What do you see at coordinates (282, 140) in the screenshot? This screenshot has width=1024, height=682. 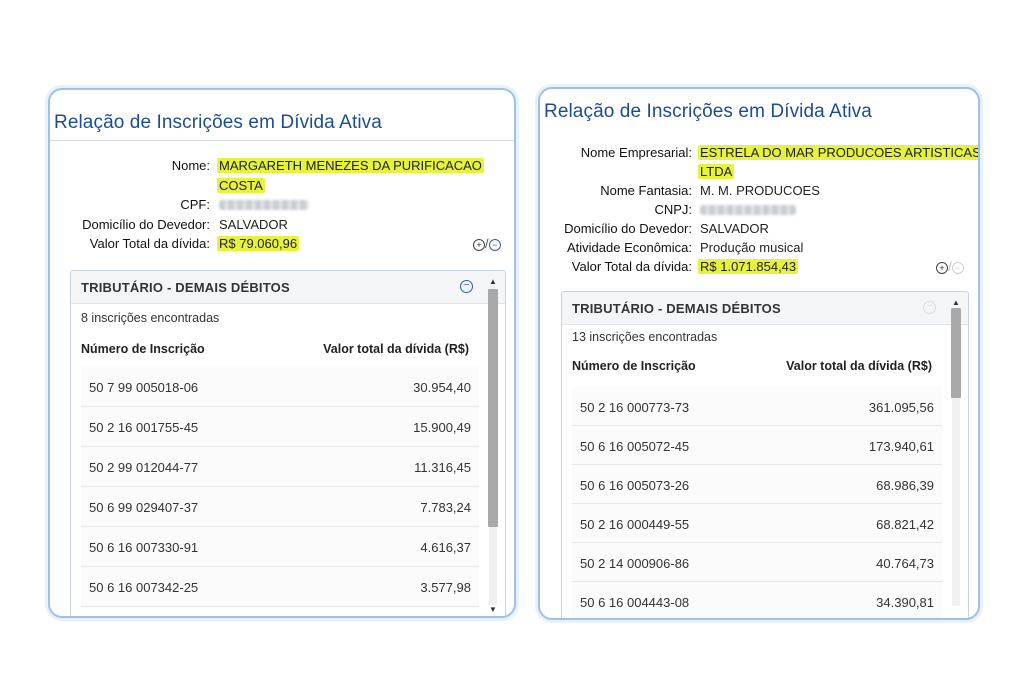 I see `title-divider` at bounding box center [282, 140].